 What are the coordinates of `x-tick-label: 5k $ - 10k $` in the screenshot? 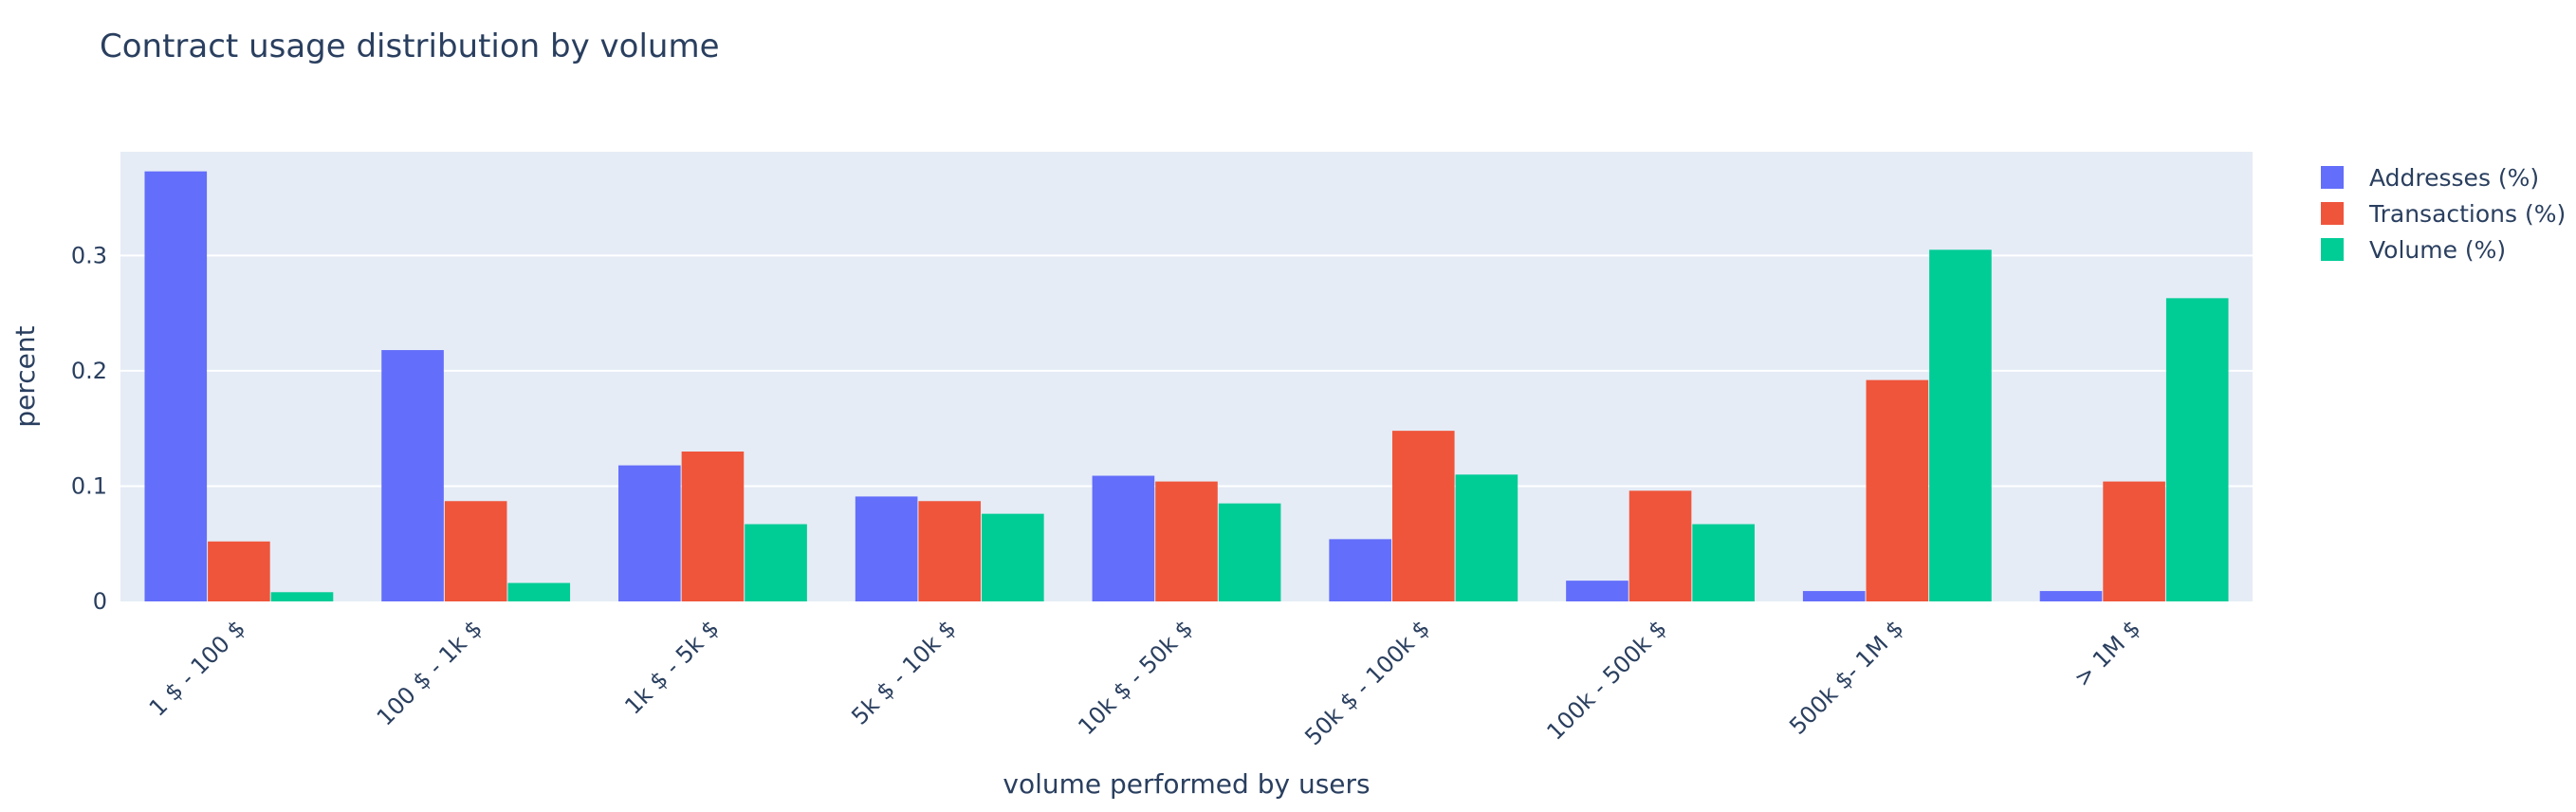 It's located at (903, 672).